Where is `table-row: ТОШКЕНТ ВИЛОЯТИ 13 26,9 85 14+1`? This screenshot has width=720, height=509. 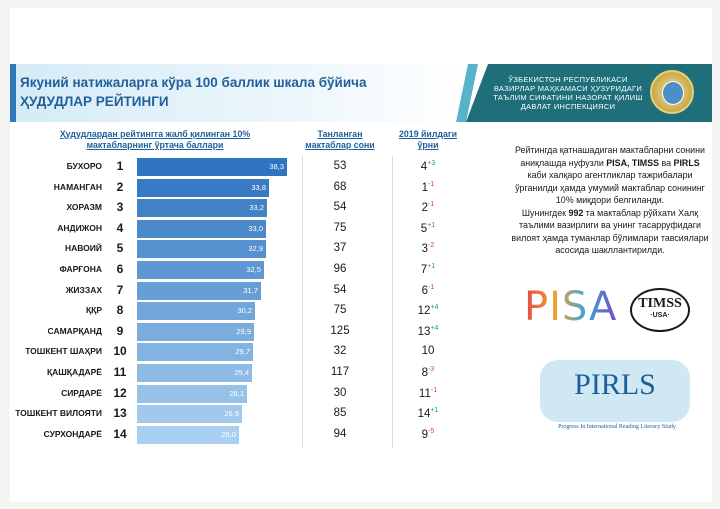 table-row: ТОШКЕНТ ВИЛОЯТИ 13 26,9 85 14+1 is located at coordinates (250, 414).